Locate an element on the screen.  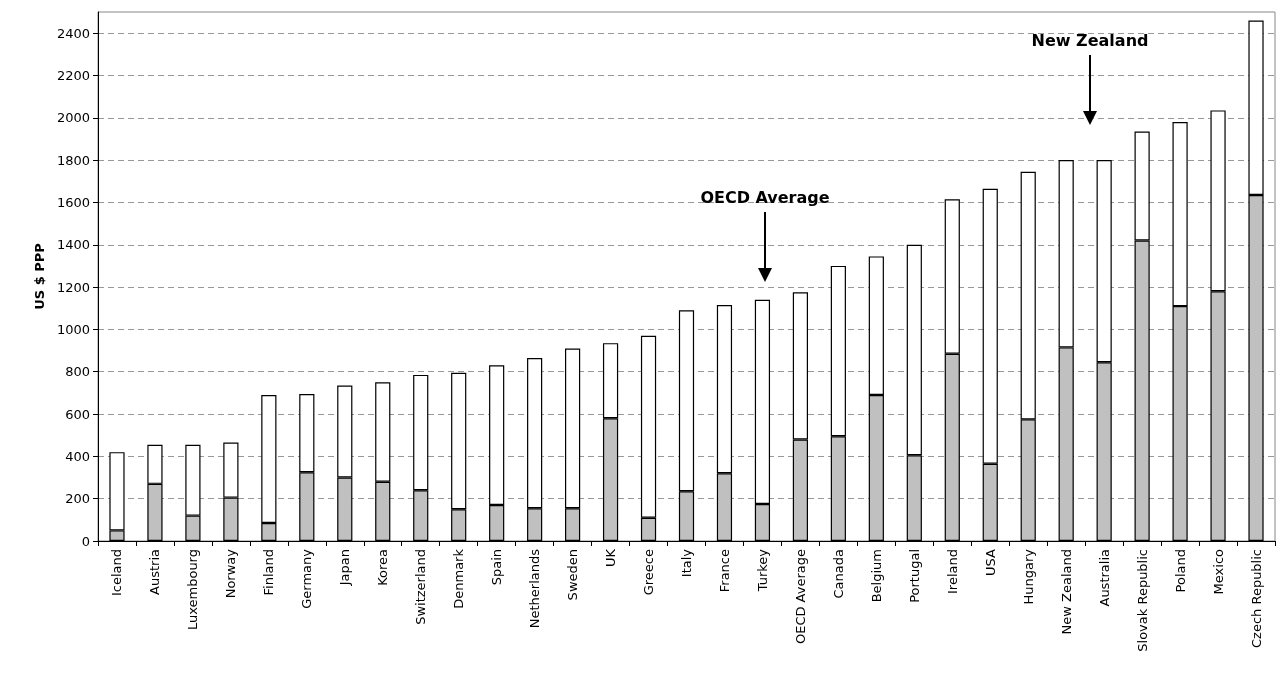
x-tick-label: Norway is located at coordinates (231, 573).